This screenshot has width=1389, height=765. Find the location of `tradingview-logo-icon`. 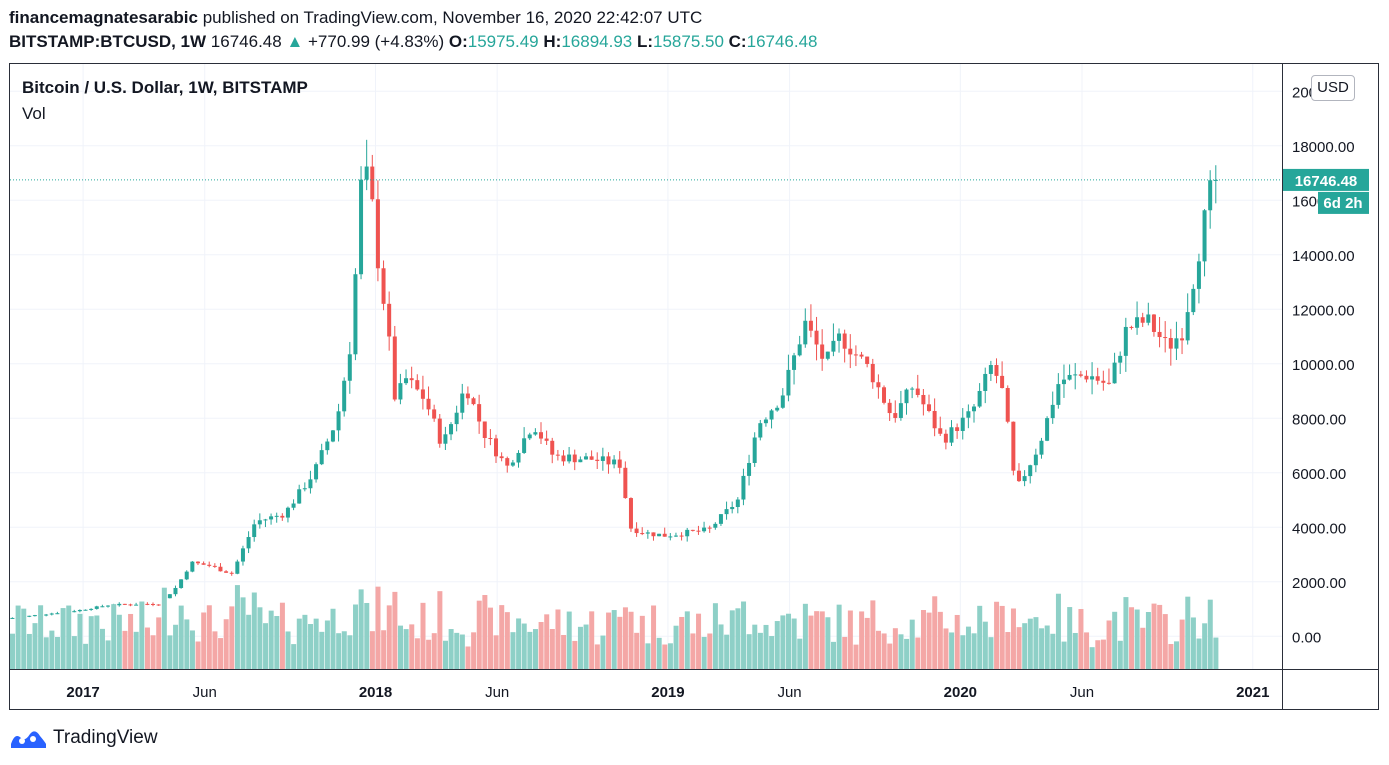

tradingview-logo-icon is located at coordinates (28, 738).